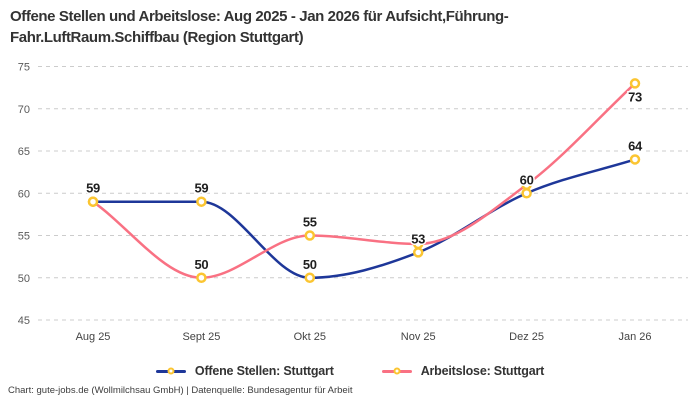 This screenshot has height=400, width=700. I want to click on svg-text: Okt 25, so click(310, 337).